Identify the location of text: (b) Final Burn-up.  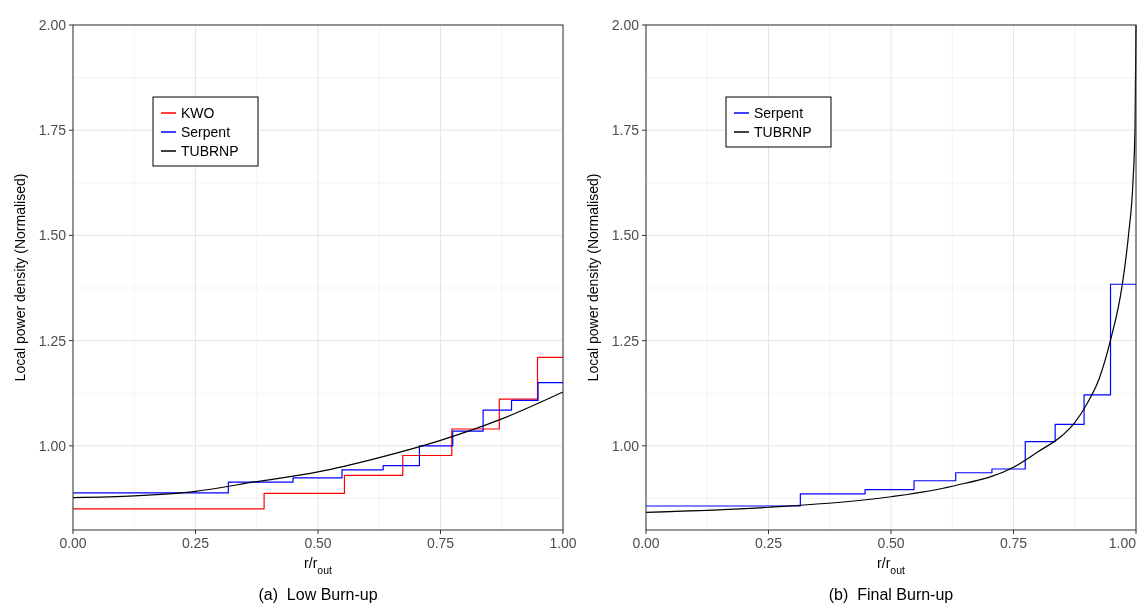
(891, 594).